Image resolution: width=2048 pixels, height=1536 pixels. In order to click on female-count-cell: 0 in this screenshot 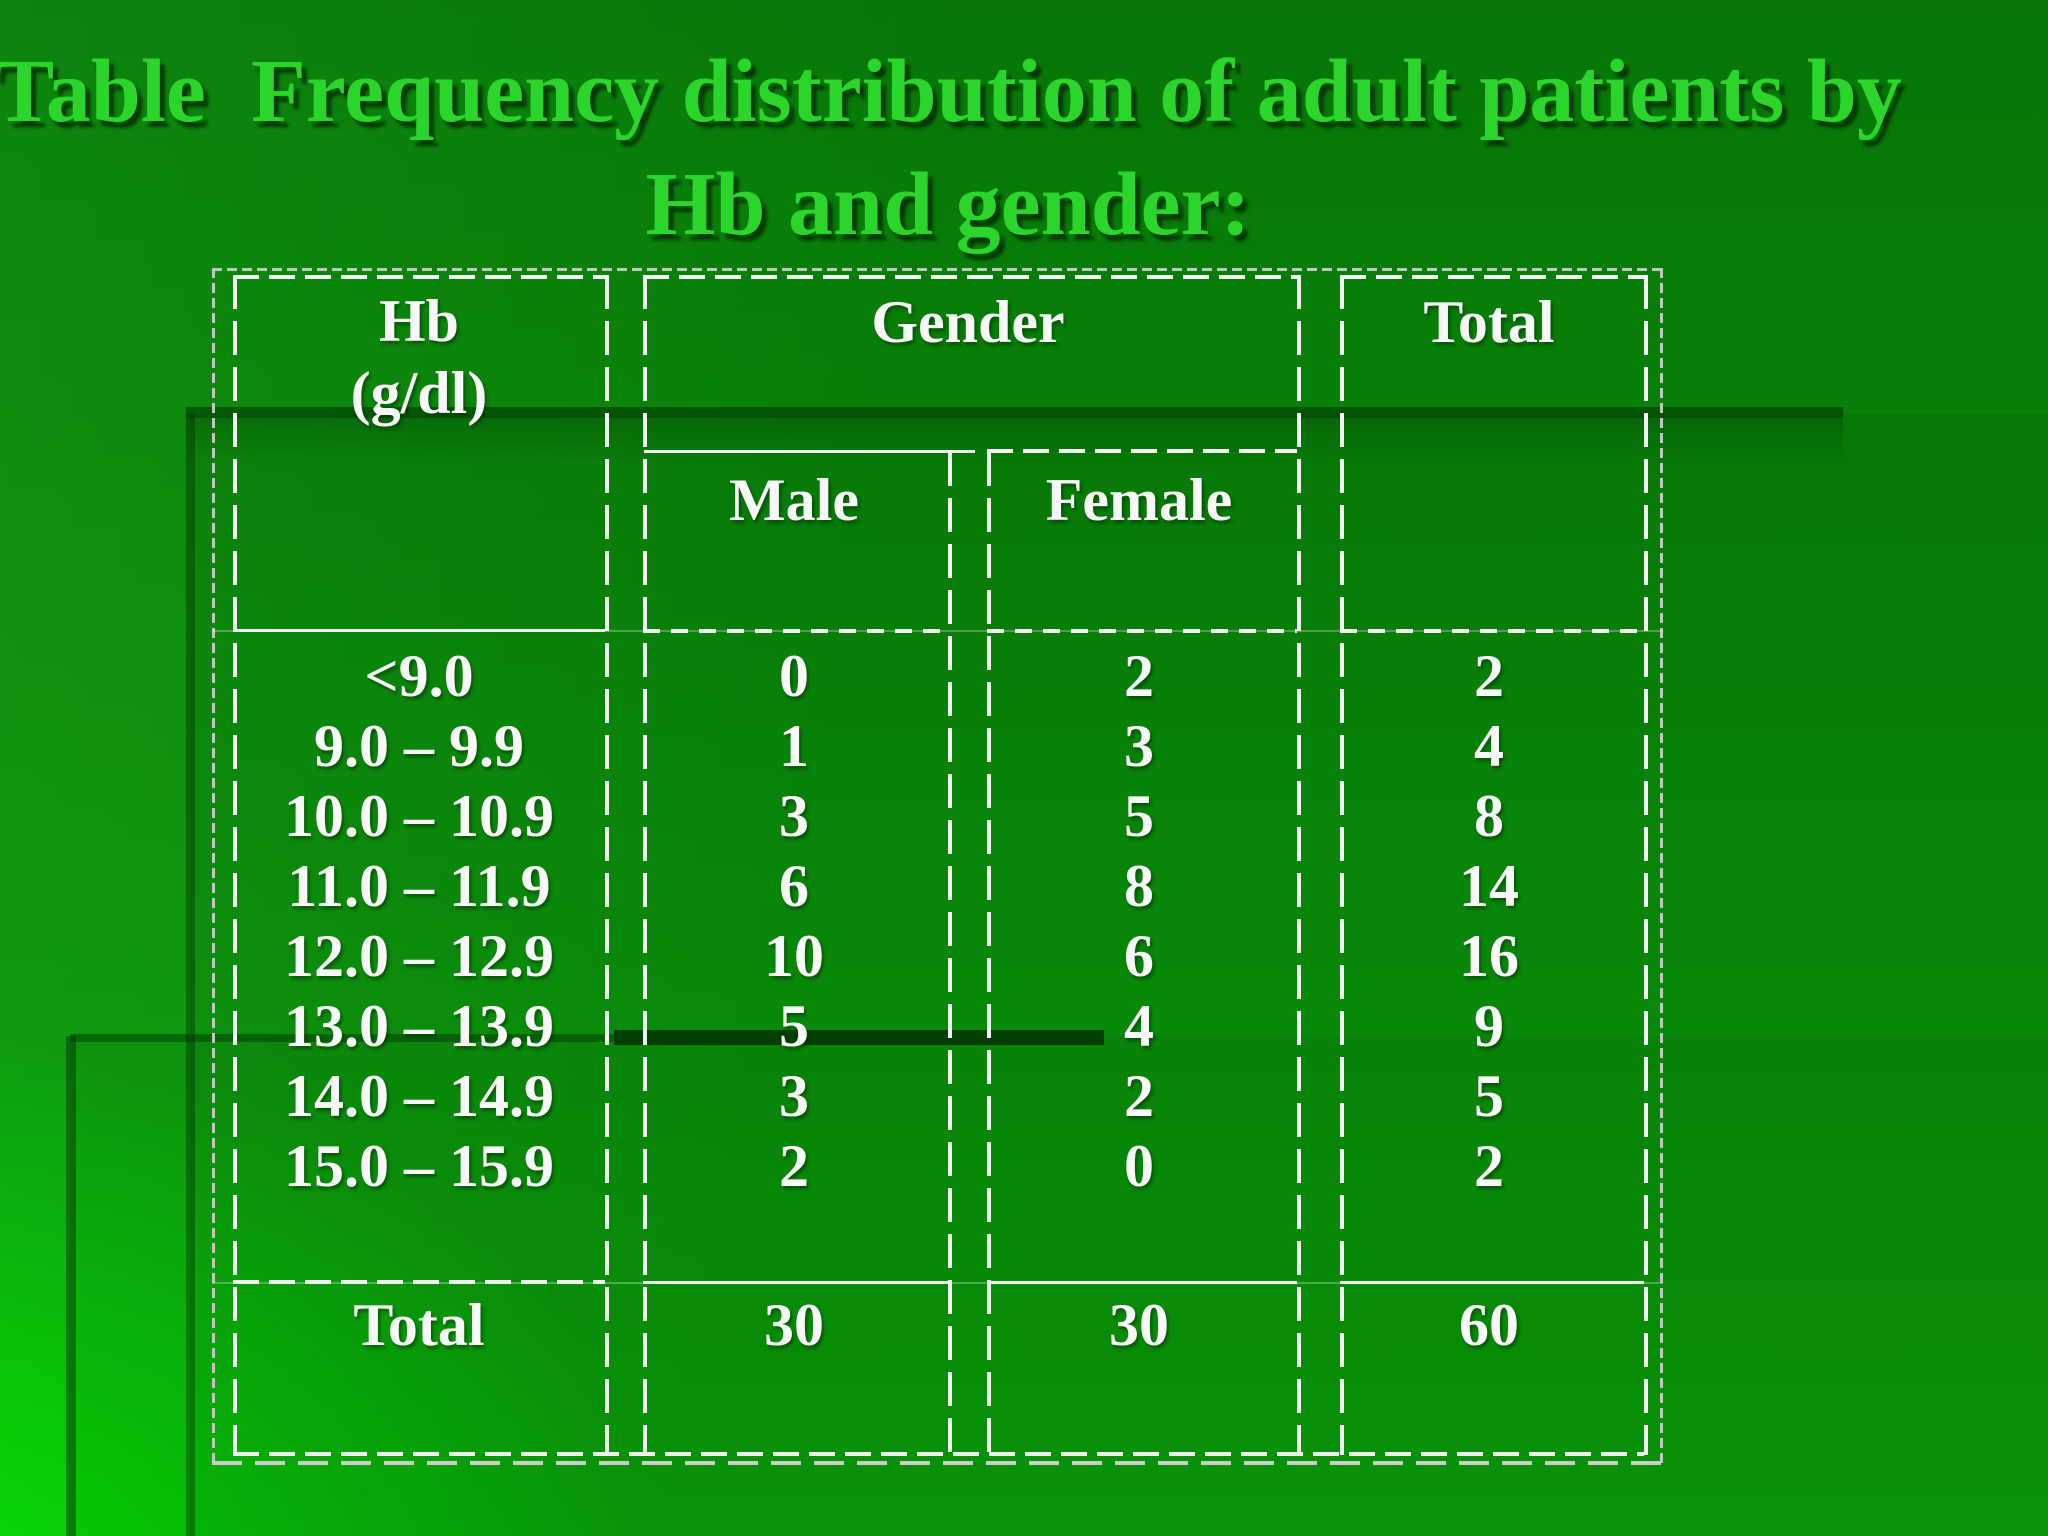, I will do `click(1139, 1166)`.